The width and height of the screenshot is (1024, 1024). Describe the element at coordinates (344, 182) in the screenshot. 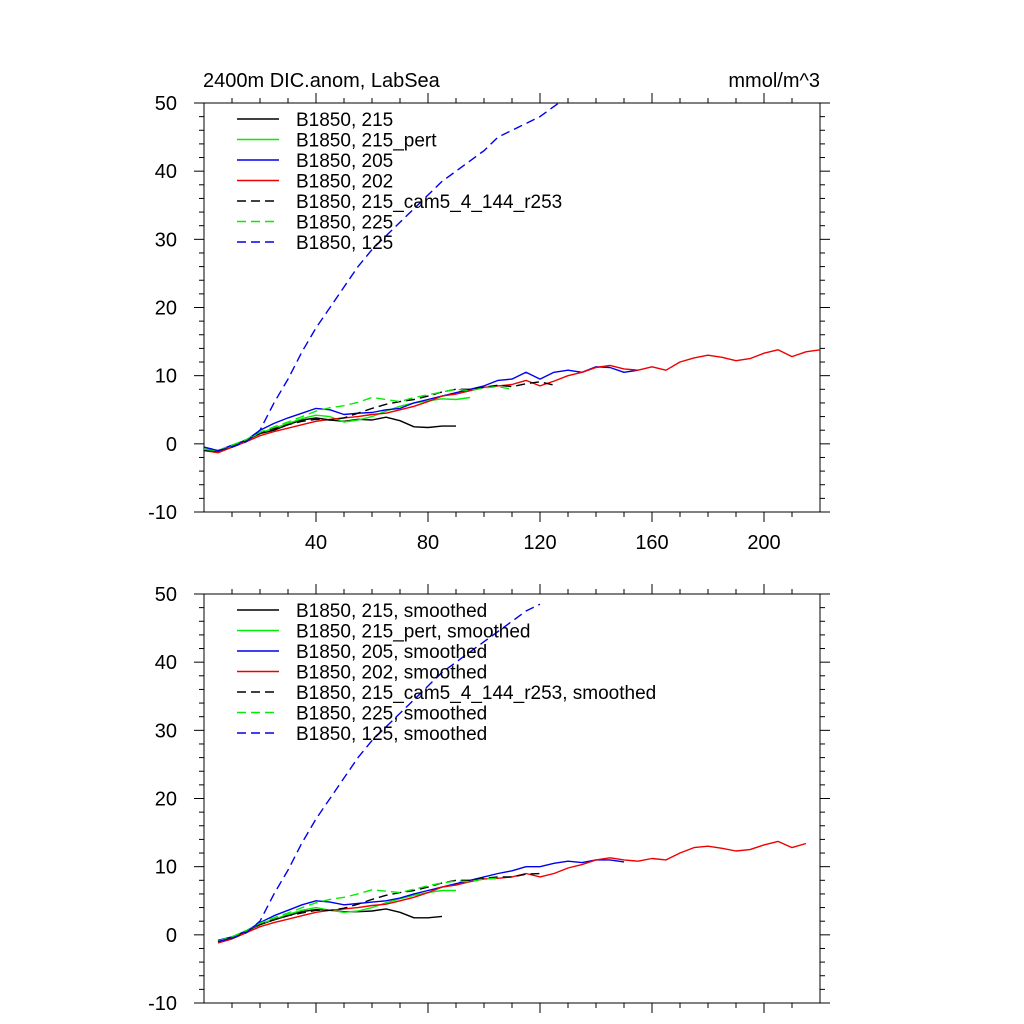

I see `legend-label: B1850, 202` at that location.